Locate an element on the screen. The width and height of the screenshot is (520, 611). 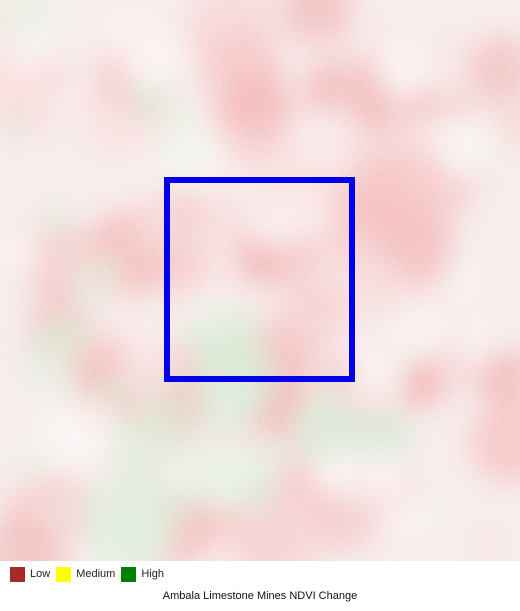
map-legend: Low Medium High is located at coordinates (90, 574).